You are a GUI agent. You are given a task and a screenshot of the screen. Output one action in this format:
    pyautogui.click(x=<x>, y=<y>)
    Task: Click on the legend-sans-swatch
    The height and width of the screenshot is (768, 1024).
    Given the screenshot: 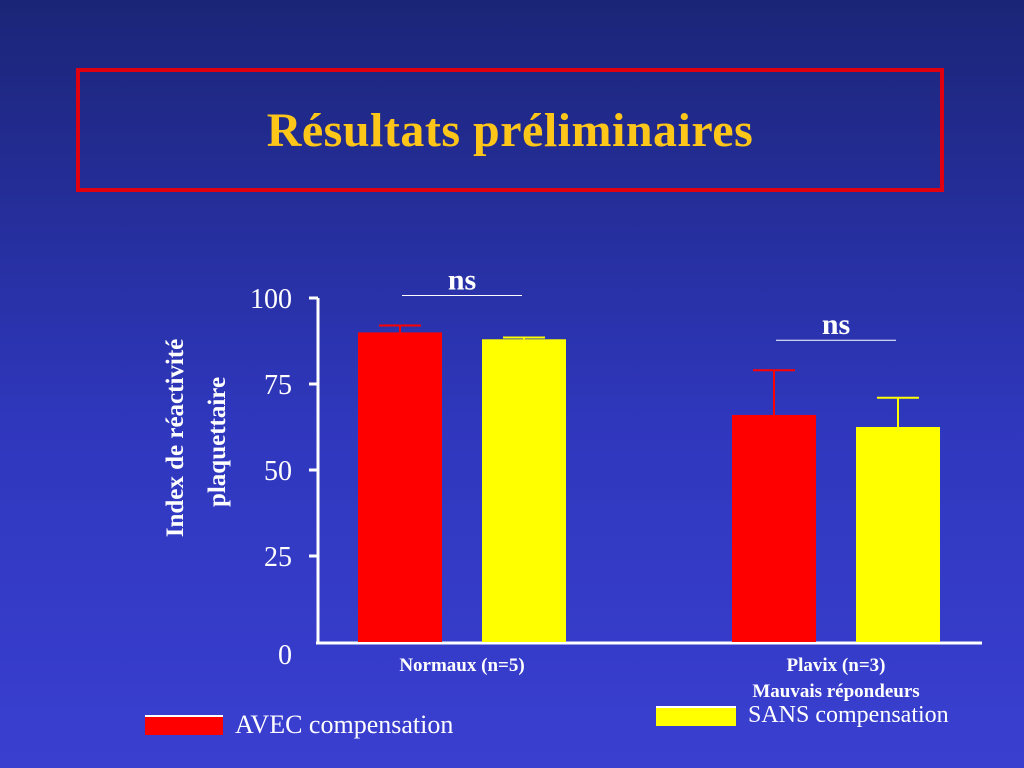 What is the action you would take?
    pyautogui.click(x=696, y=715)
    